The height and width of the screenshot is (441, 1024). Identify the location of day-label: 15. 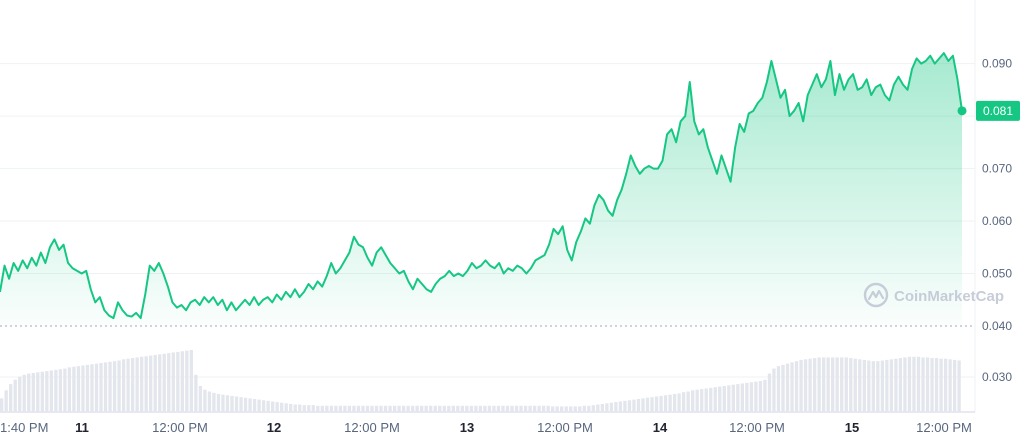
(852, 427).